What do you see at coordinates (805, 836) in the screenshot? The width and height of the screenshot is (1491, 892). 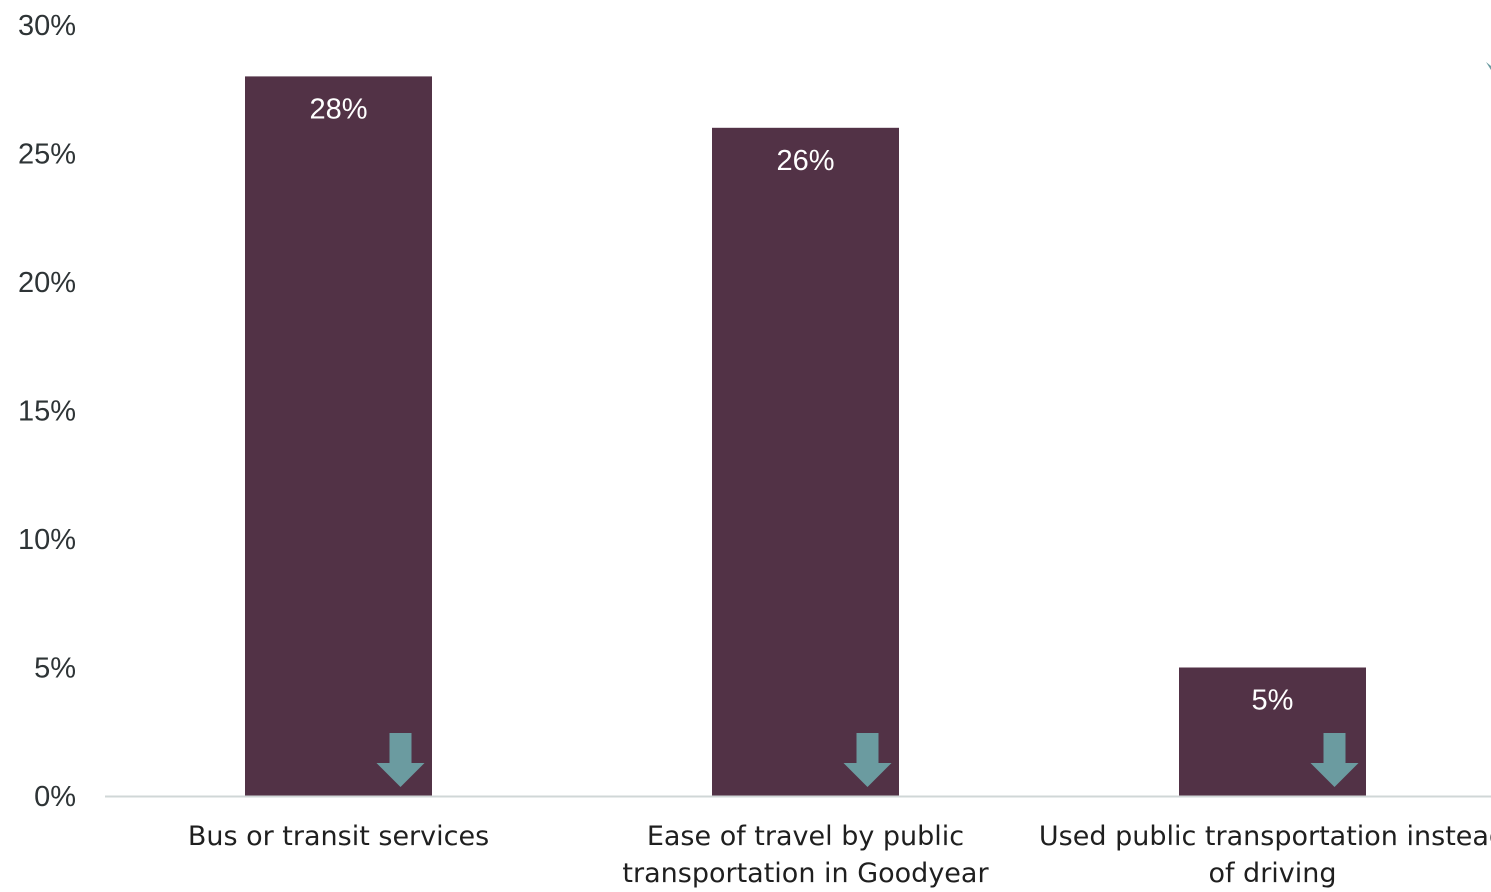 I see `category-label-line: Ease of travel by public` at bounding box center [805, 836].